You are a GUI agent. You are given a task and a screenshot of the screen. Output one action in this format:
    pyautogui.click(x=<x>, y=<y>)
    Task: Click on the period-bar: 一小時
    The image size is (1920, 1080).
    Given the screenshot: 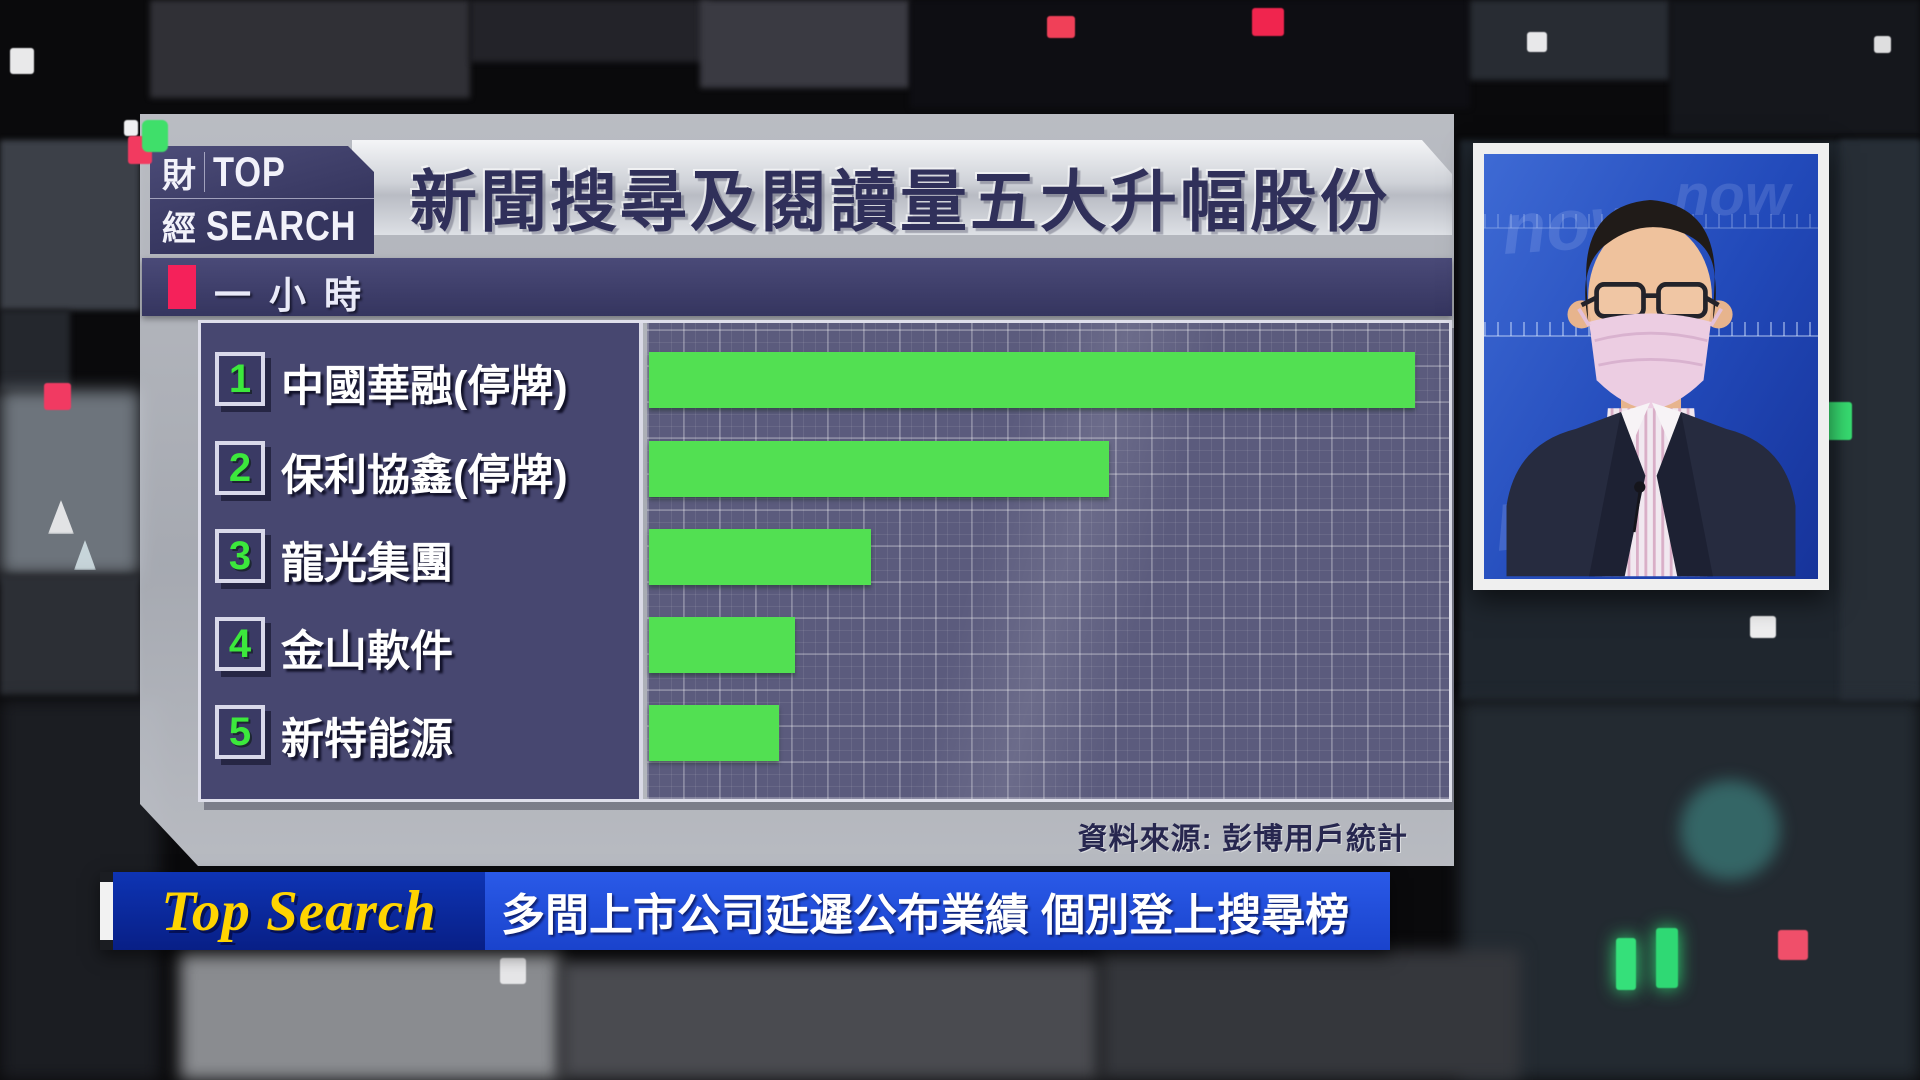 What is the action you would take?
    pyautogui.click(x=797, y=287)
    